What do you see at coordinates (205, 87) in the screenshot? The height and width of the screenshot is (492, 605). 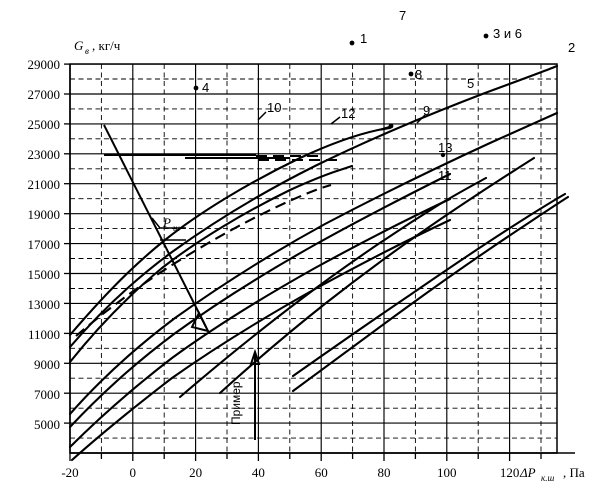 I see `curve-label-4: 4` at bounding box center [205, 87].